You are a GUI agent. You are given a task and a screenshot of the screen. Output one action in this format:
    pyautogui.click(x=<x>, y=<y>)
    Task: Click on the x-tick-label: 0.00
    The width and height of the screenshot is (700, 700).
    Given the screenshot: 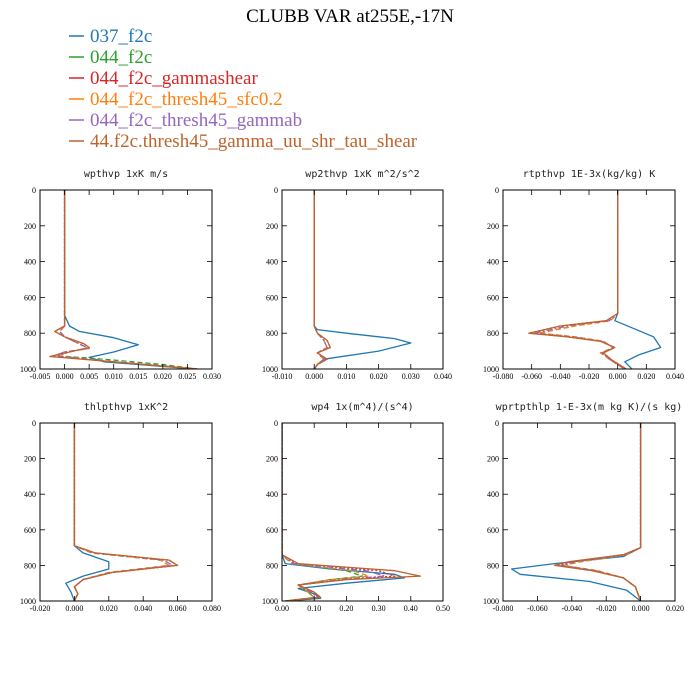 What is the action you would take?
    pyautogui.click(x=282, y=608)
    